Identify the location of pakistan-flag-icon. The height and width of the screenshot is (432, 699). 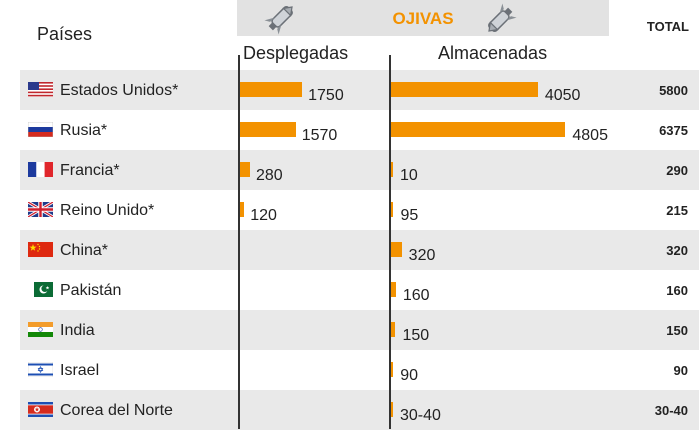
(40, 289).